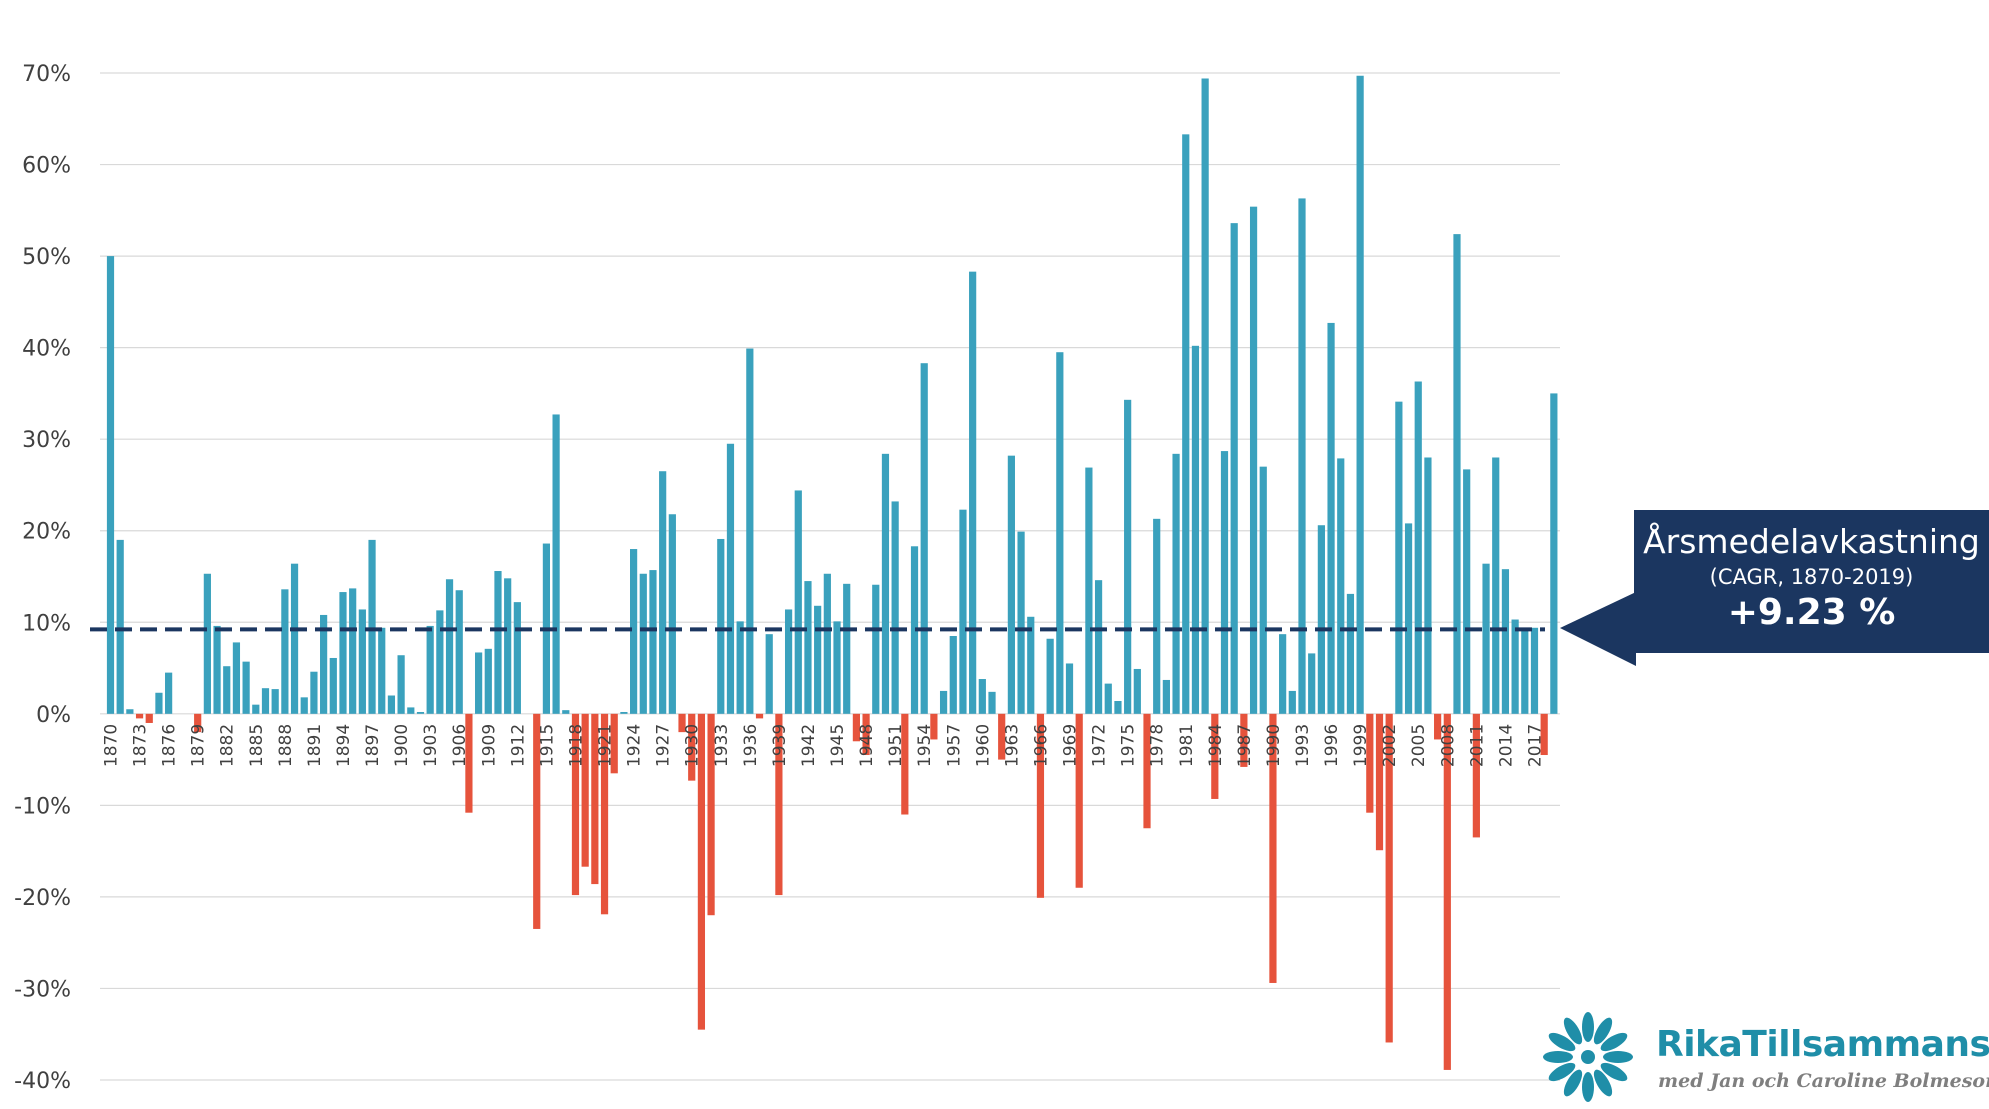  What do you see at coordinates (827, 643) in the screenshot?
I see `bar-1944` at bounding box center [827, 643].